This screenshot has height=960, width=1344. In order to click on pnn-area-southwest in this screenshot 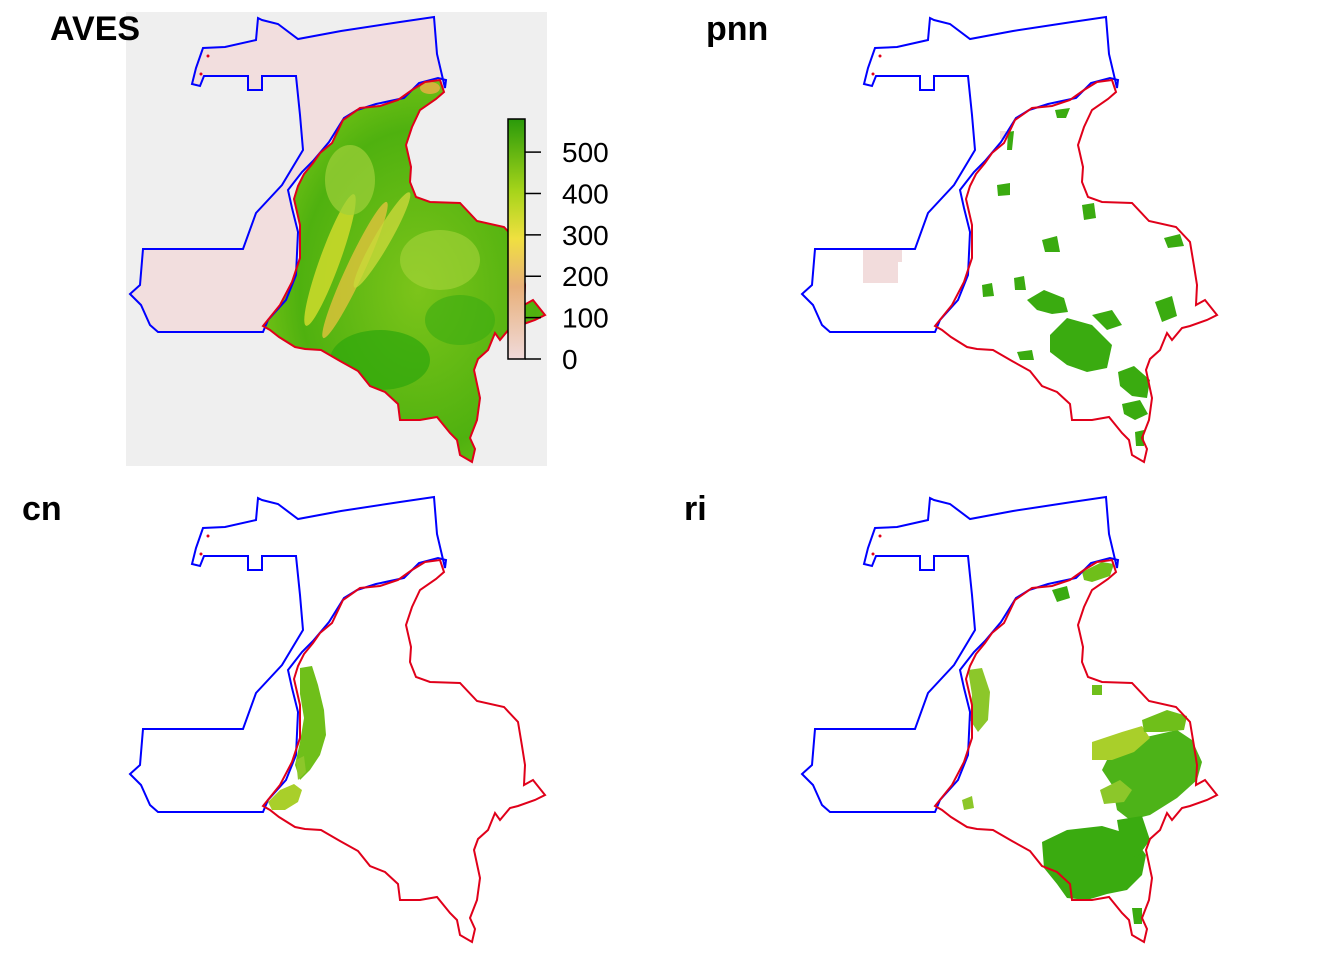, I will do `click(1025, 355)`.